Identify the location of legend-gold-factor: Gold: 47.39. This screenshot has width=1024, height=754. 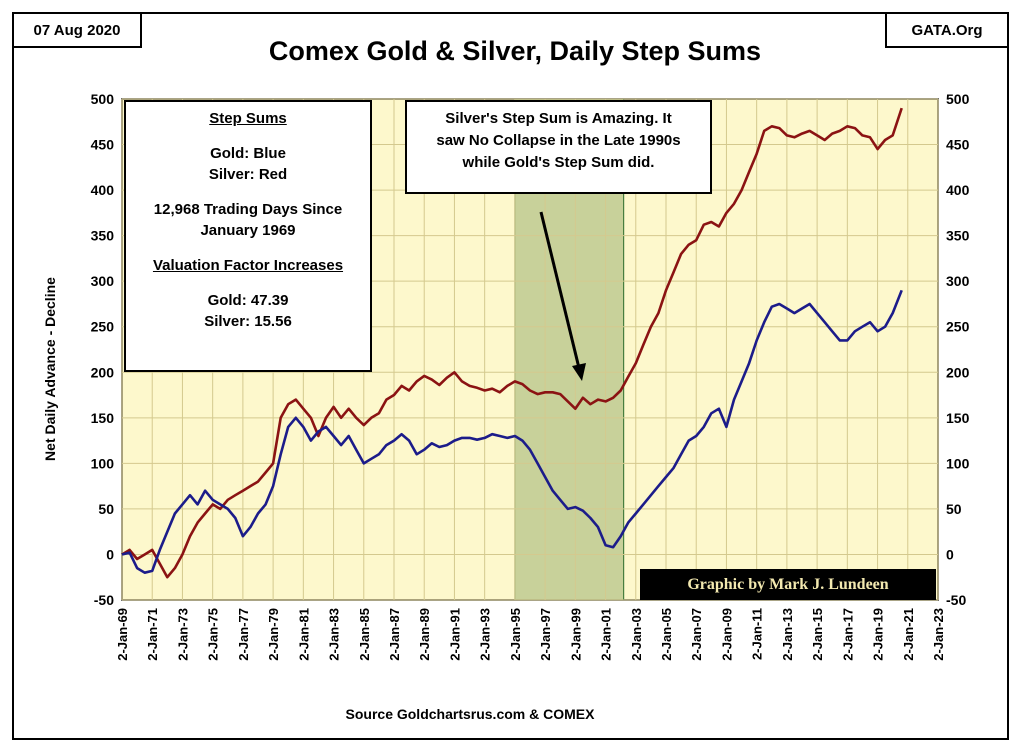
(248, 300).